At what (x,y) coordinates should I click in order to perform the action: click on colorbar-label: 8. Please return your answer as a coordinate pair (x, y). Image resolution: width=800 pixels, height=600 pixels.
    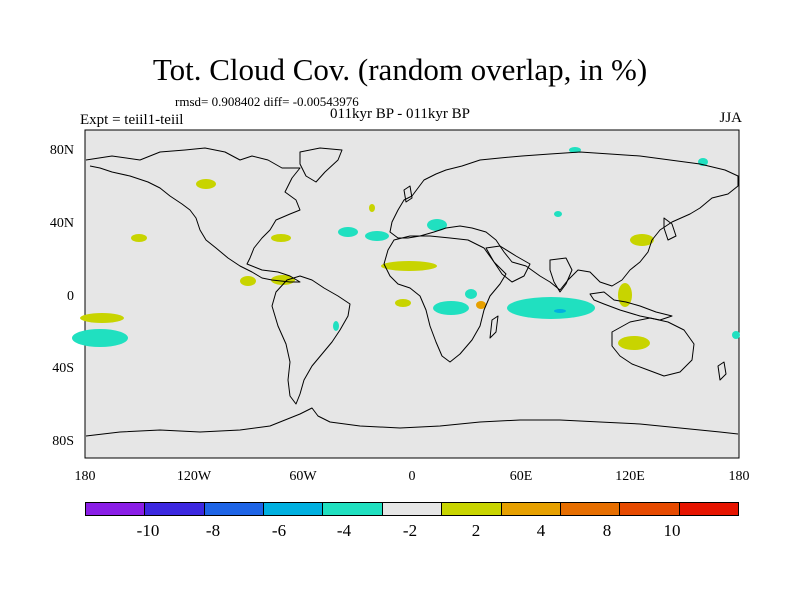
    Looking at the image, I should click on (607, 530).